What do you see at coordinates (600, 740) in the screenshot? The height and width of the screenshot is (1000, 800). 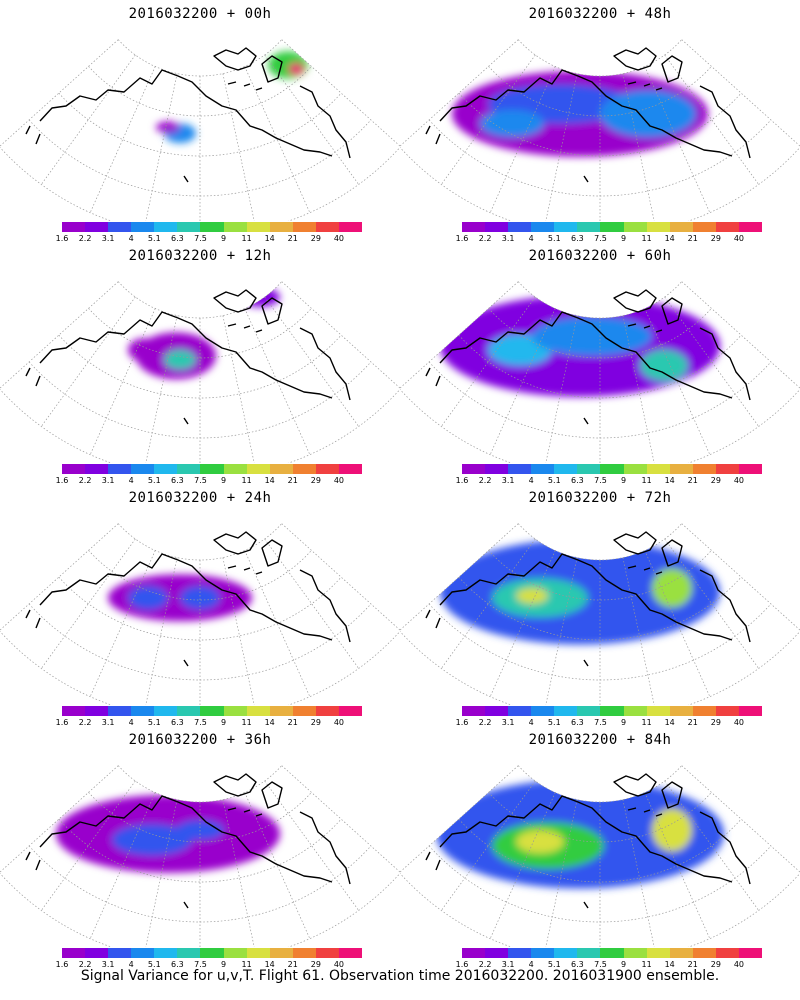 I see `panel-title: 2016032200 + 84h` at bounding box center [600, 740].